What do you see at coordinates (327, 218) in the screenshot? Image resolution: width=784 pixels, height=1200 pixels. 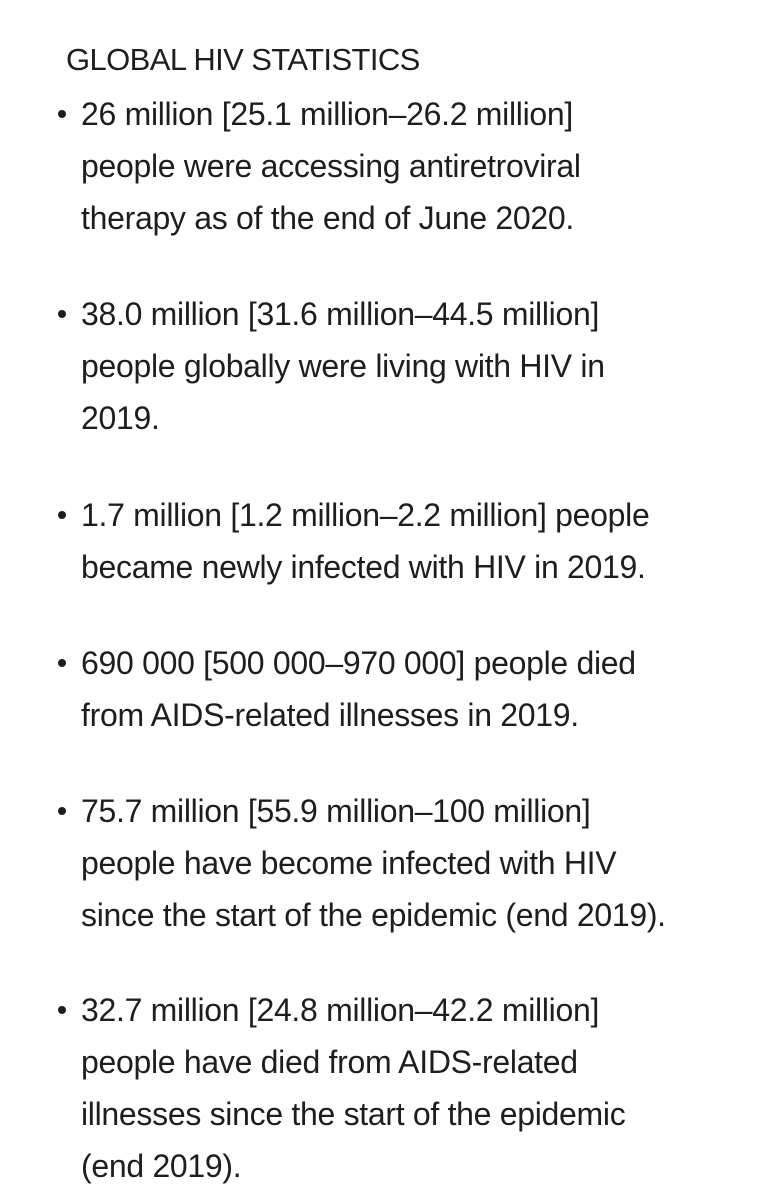 I see `statistic-text-line: therapy as of the end of June 2020.` at bounding box center [327, 218].